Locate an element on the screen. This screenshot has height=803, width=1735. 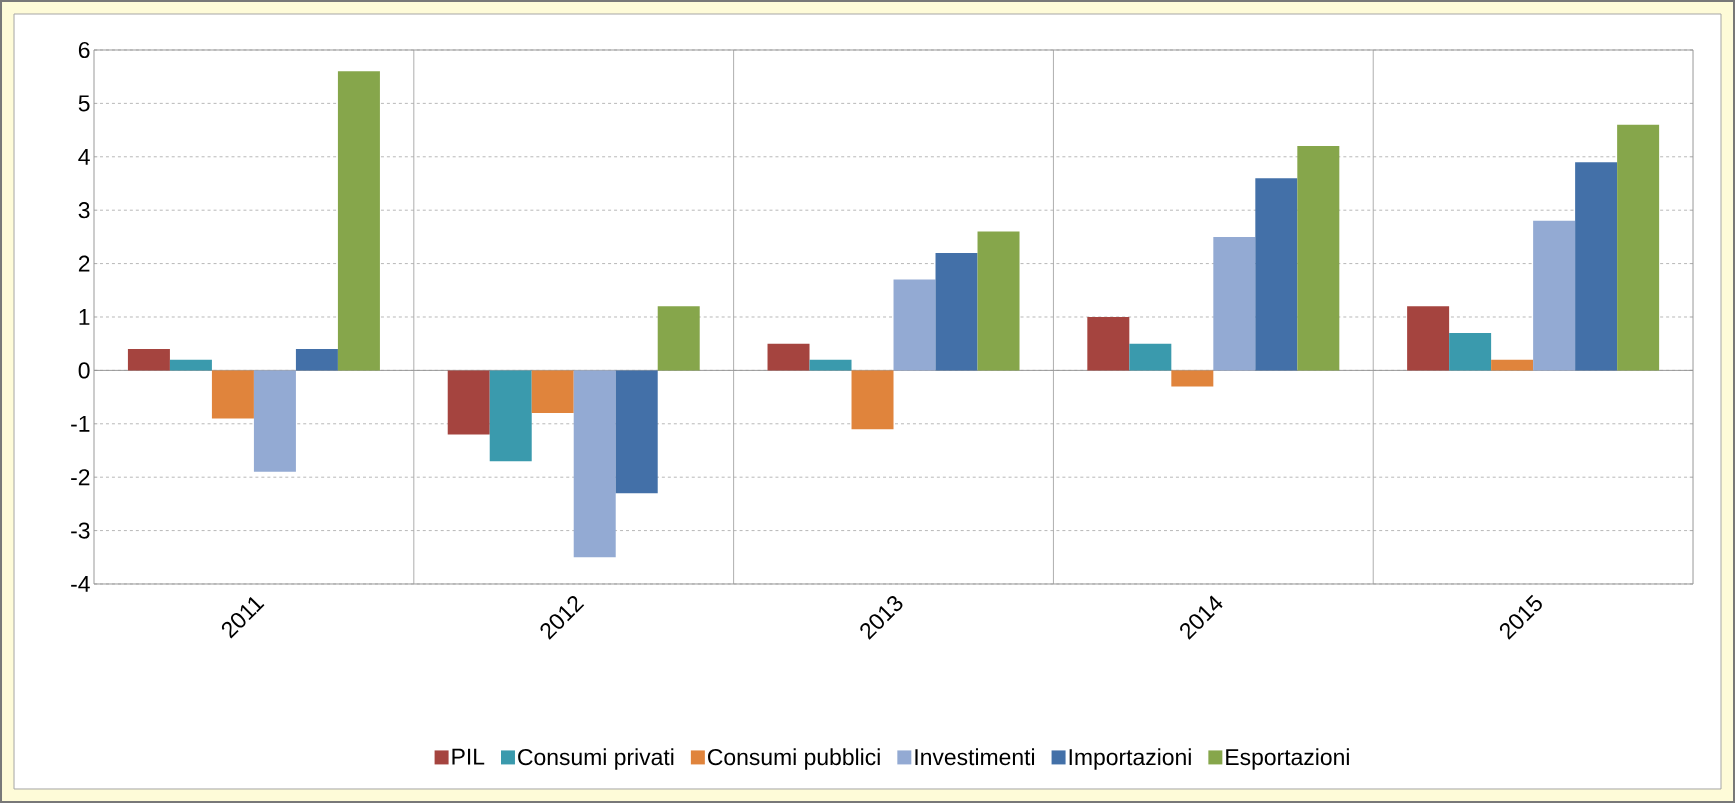
y-tick-label: 6 is located at coordinates (84, 50).